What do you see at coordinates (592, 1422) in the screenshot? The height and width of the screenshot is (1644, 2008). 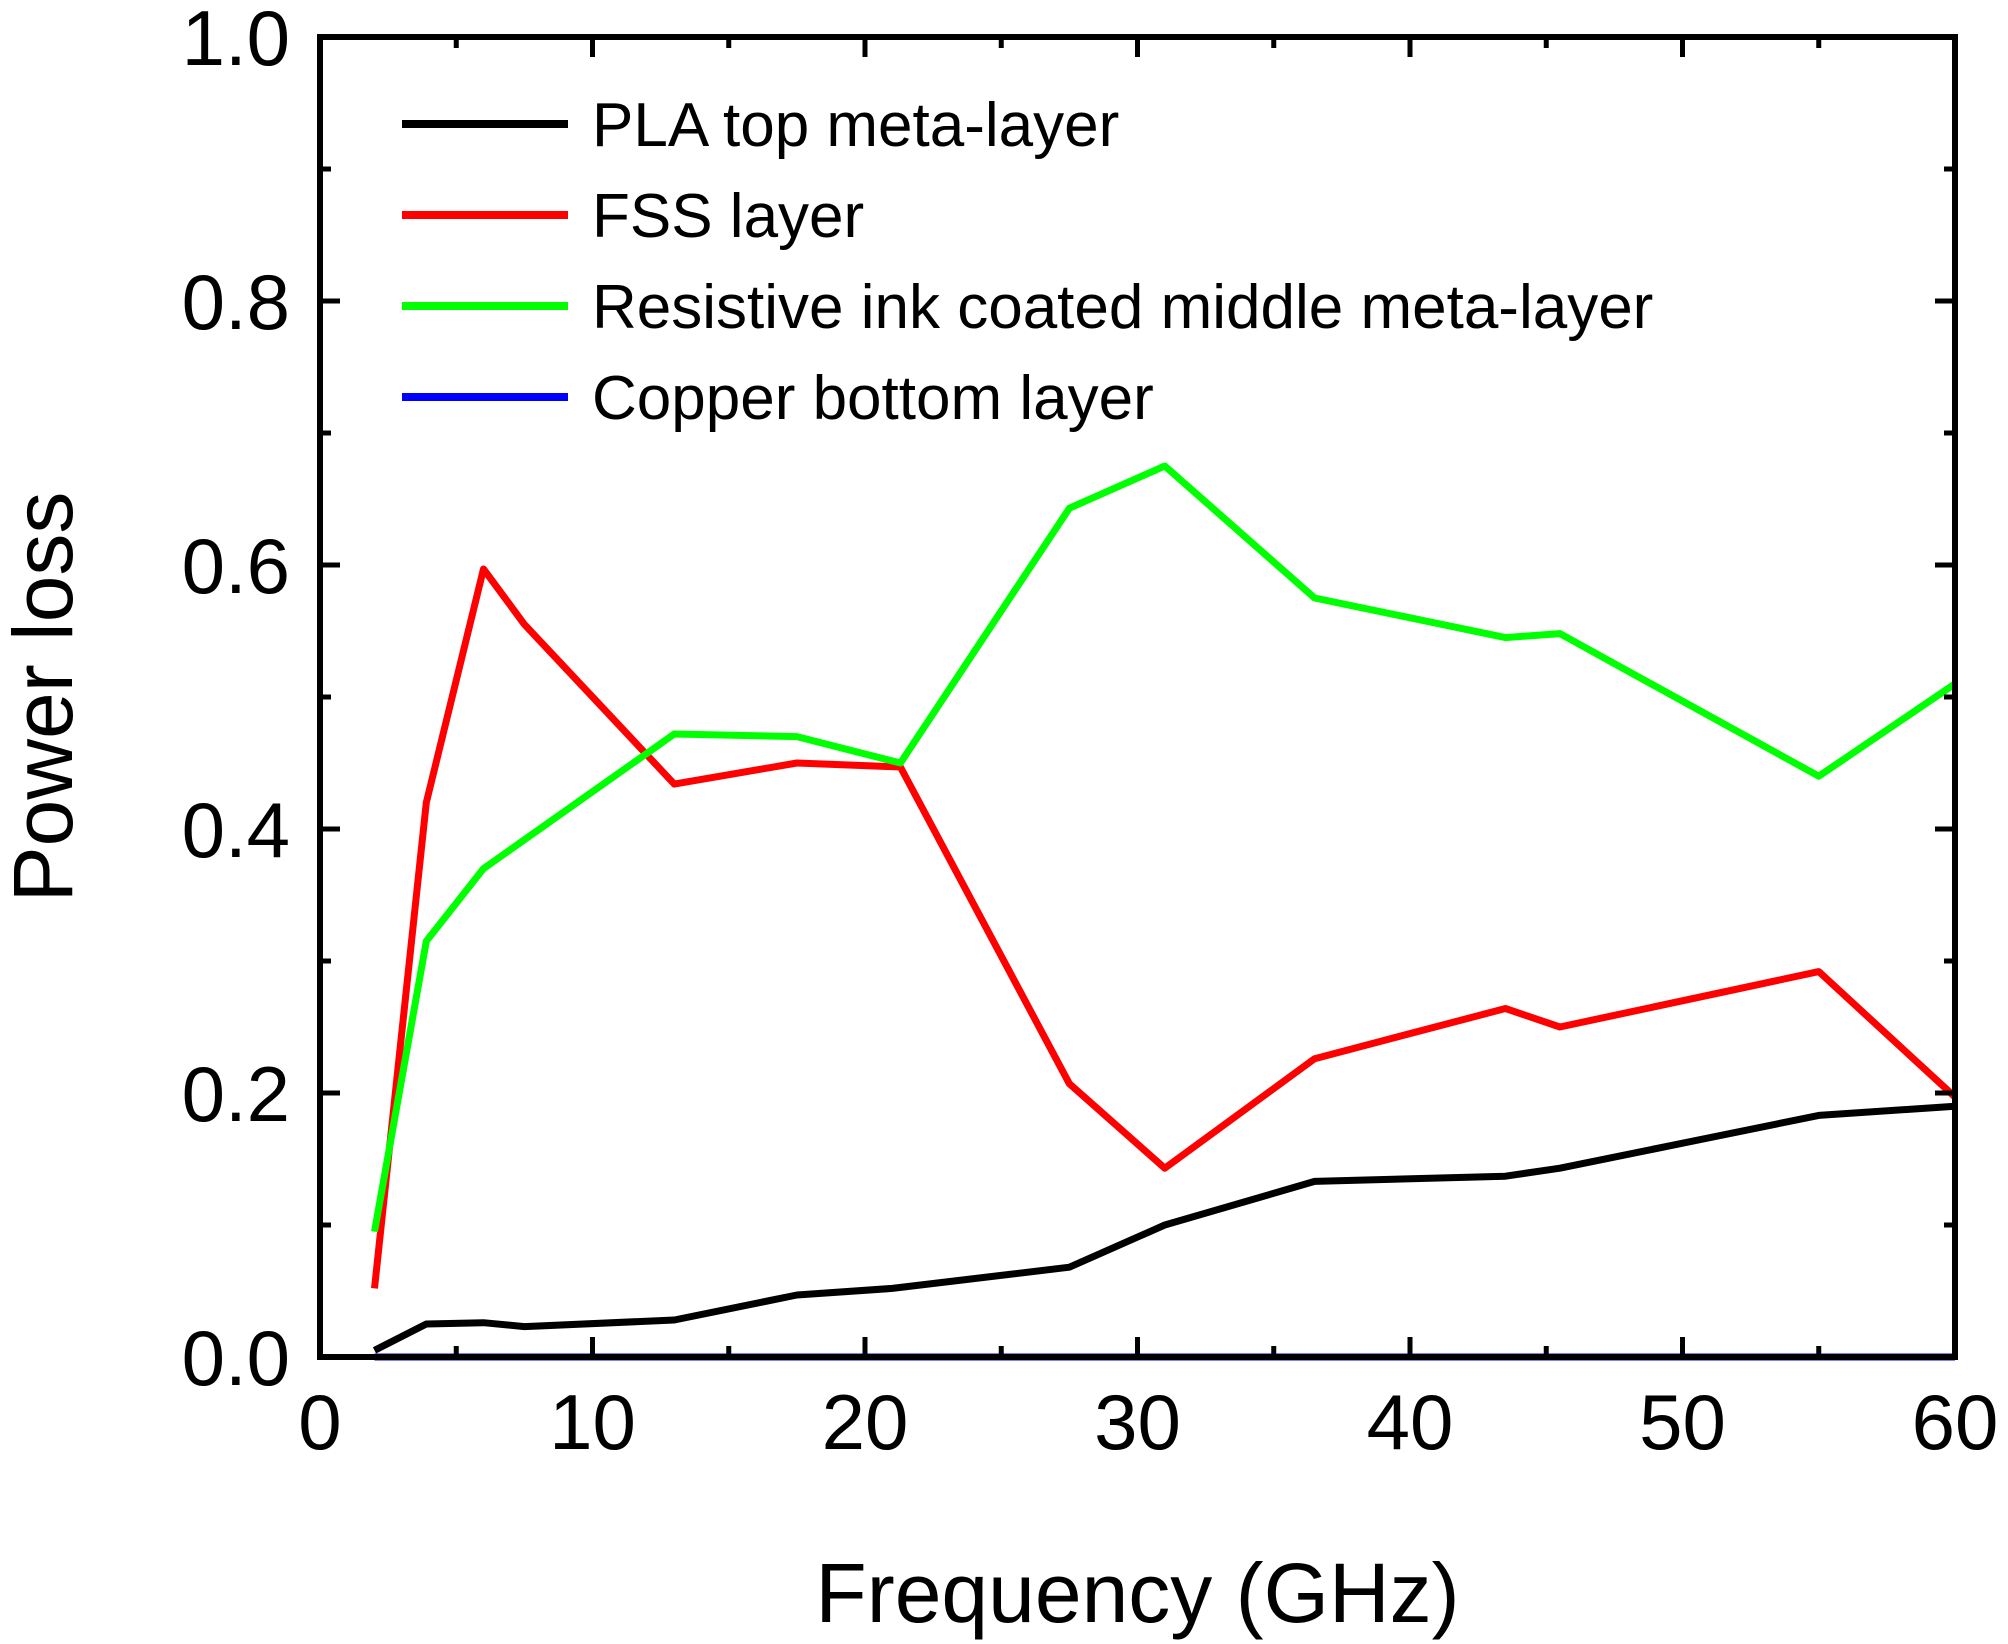 I see `x-tick-label: 10` at bounding box center [592, 1422].